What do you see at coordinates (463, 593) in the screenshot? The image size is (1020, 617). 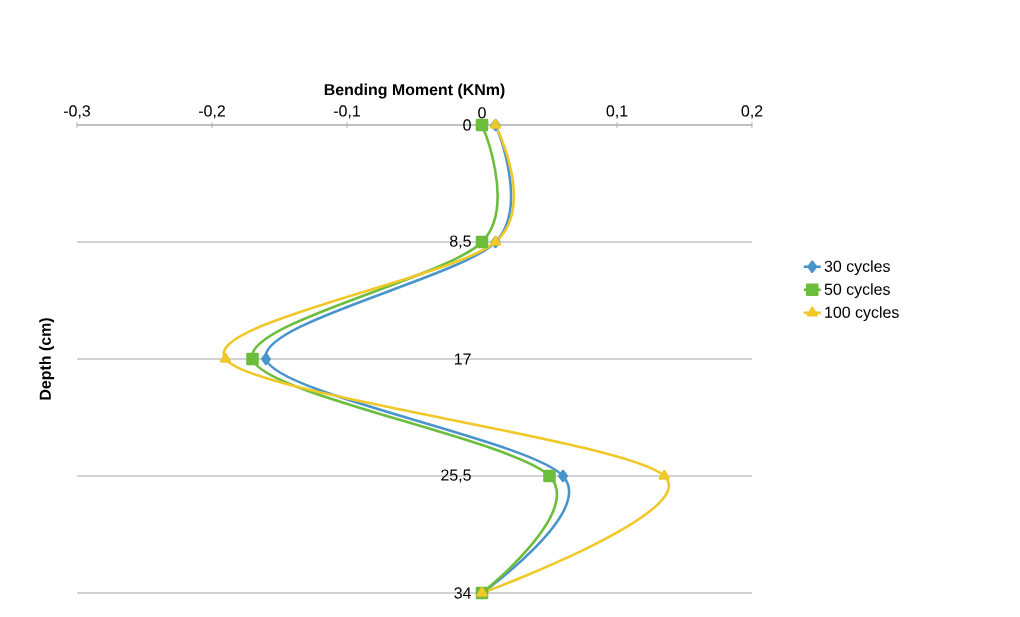 I see `y-tick-label: 34` at bounding box center [463, 593].